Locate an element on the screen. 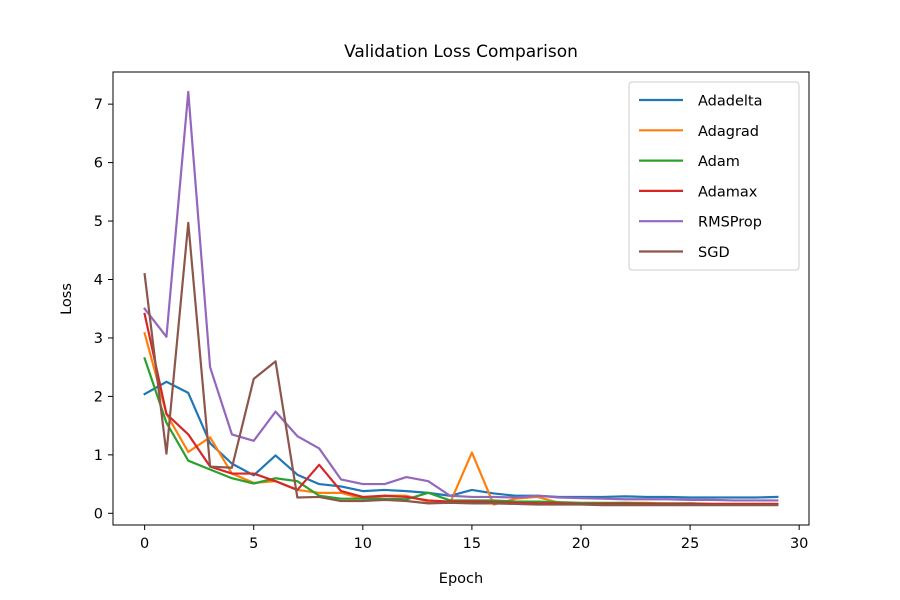 The height and width of the screenshot is (600, 900). x-tick-label: 5 is located at coordinates (253, 544).